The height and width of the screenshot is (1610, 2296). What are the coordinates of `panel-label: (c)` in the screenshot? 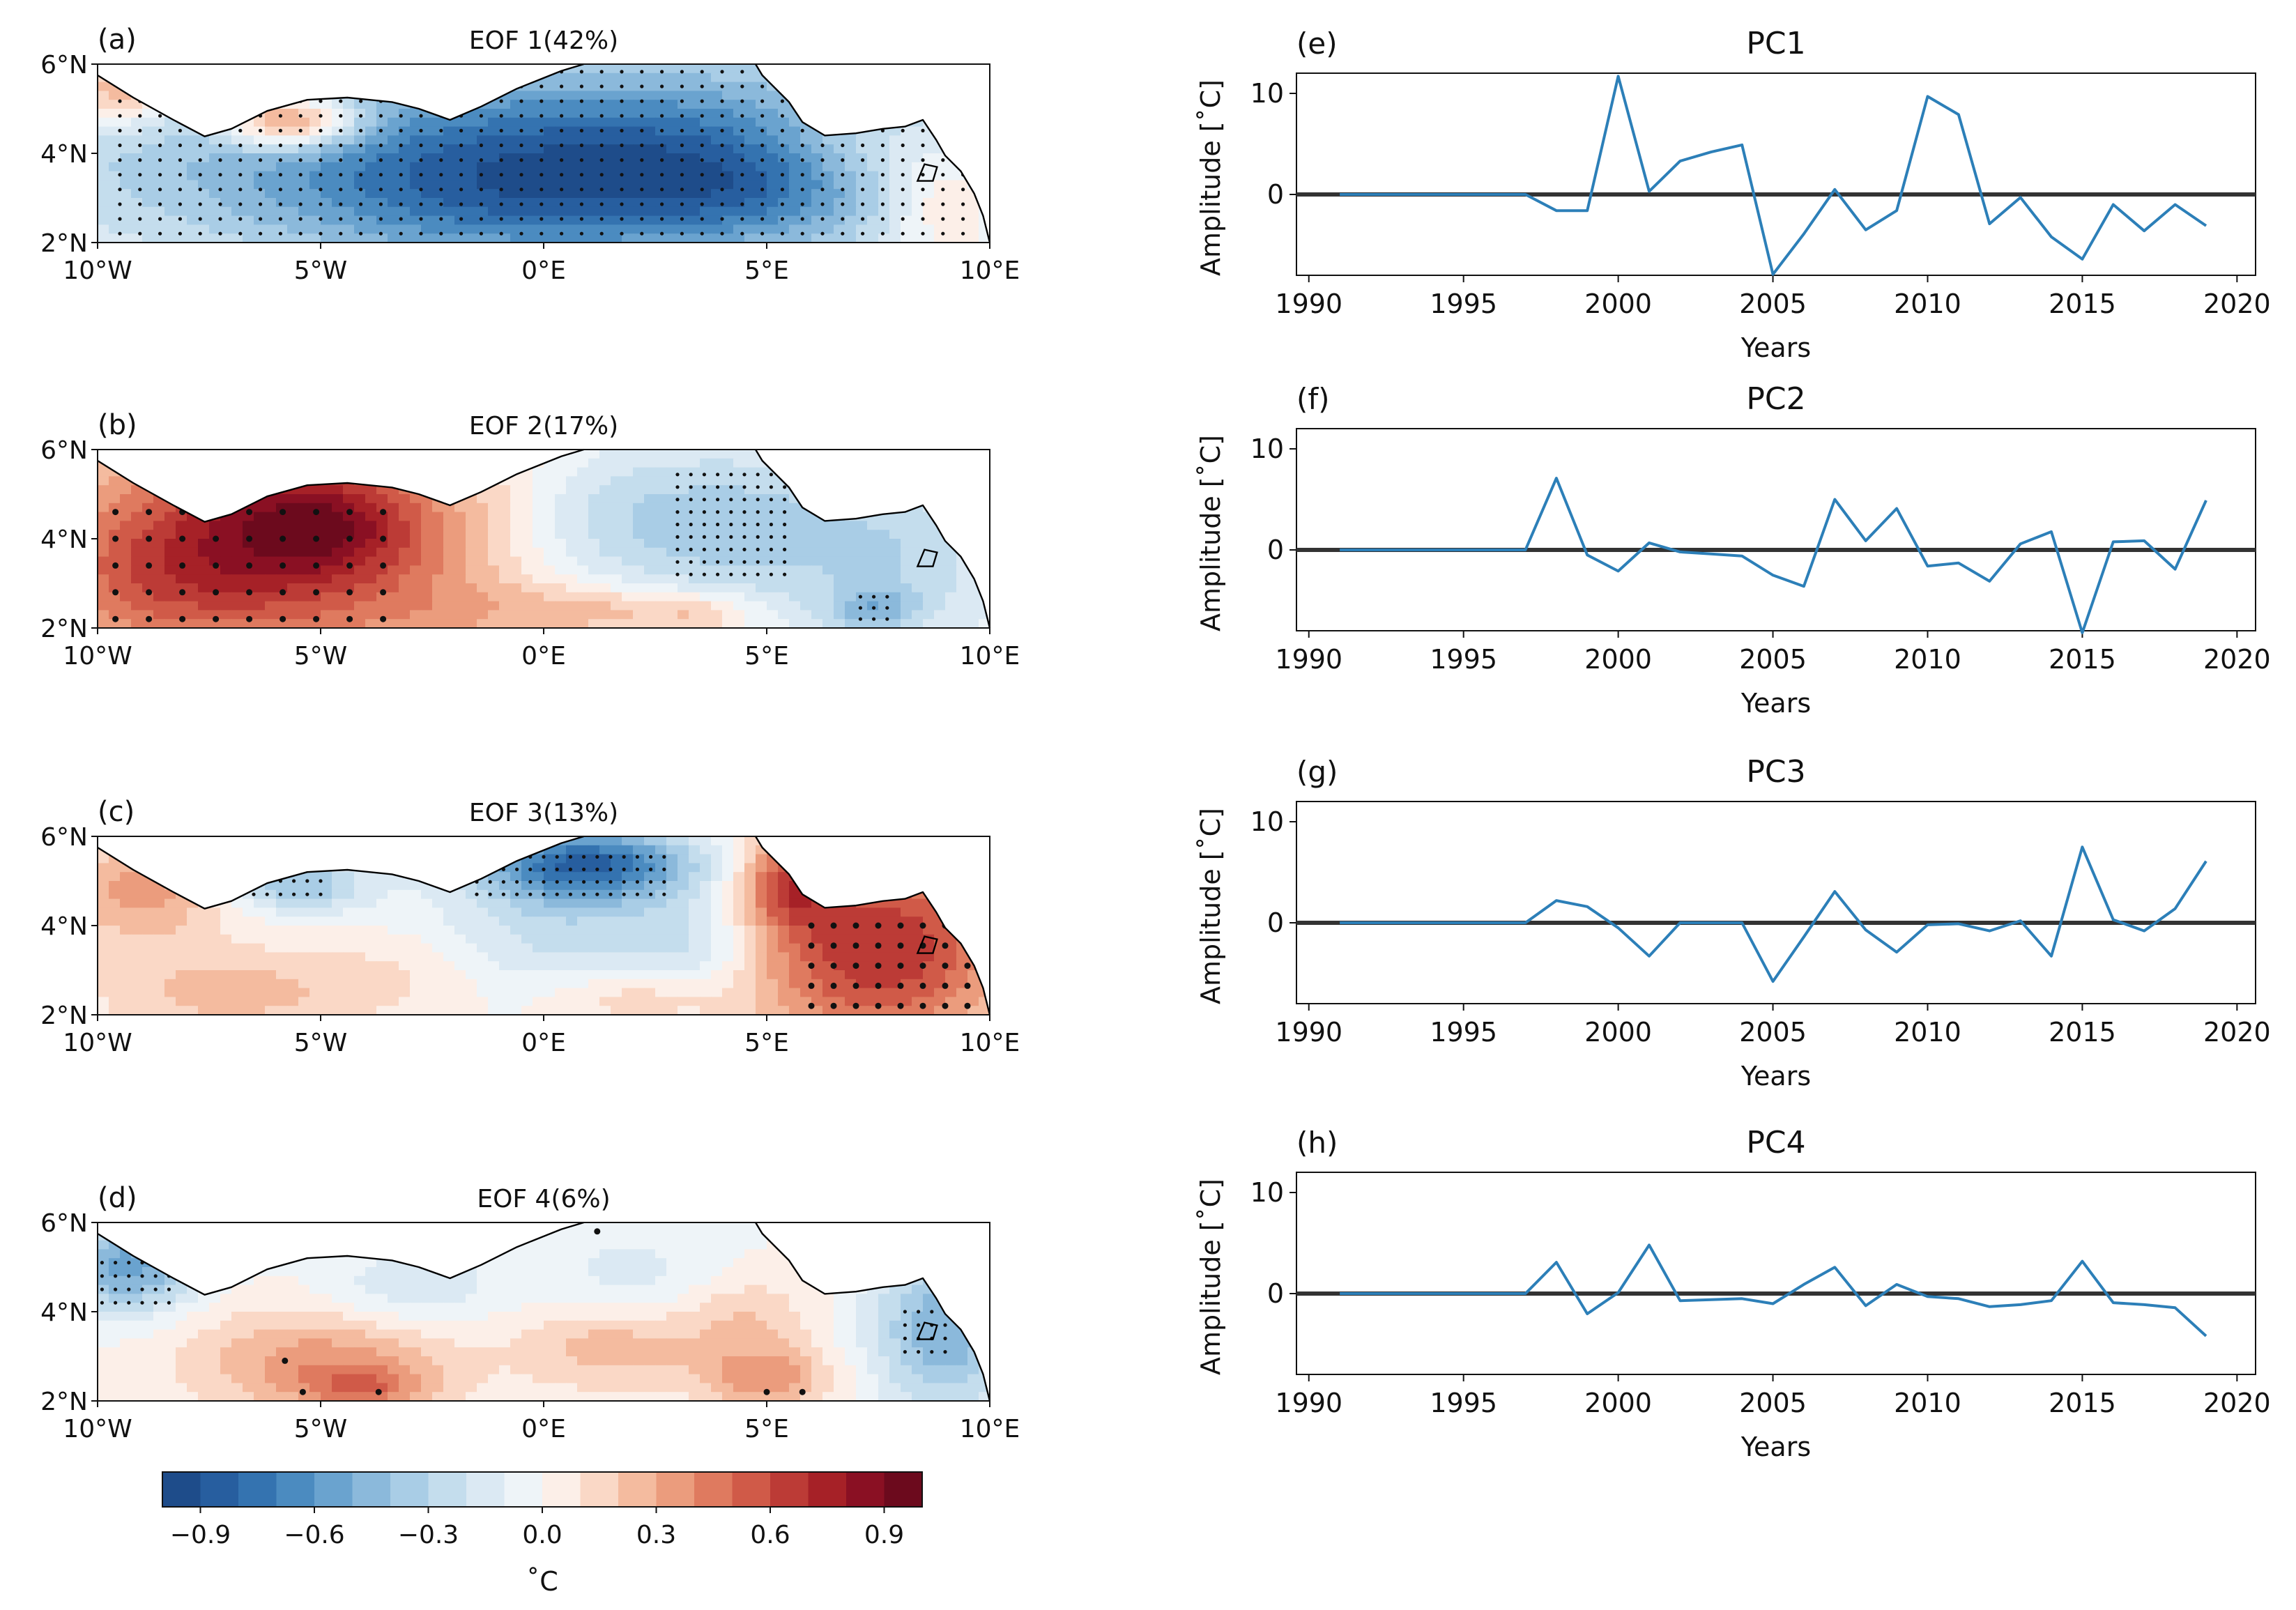 It's located at (116, 812).